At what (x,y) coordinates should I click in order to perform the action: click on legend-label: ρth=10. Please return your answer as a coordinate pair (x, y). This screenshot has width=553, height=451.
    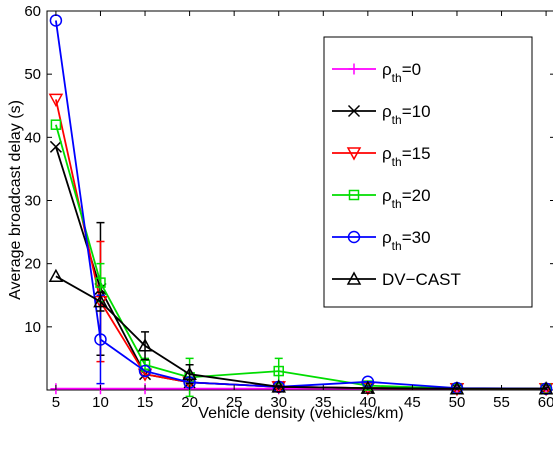
    Looking at the image, I should click on (406, 114).